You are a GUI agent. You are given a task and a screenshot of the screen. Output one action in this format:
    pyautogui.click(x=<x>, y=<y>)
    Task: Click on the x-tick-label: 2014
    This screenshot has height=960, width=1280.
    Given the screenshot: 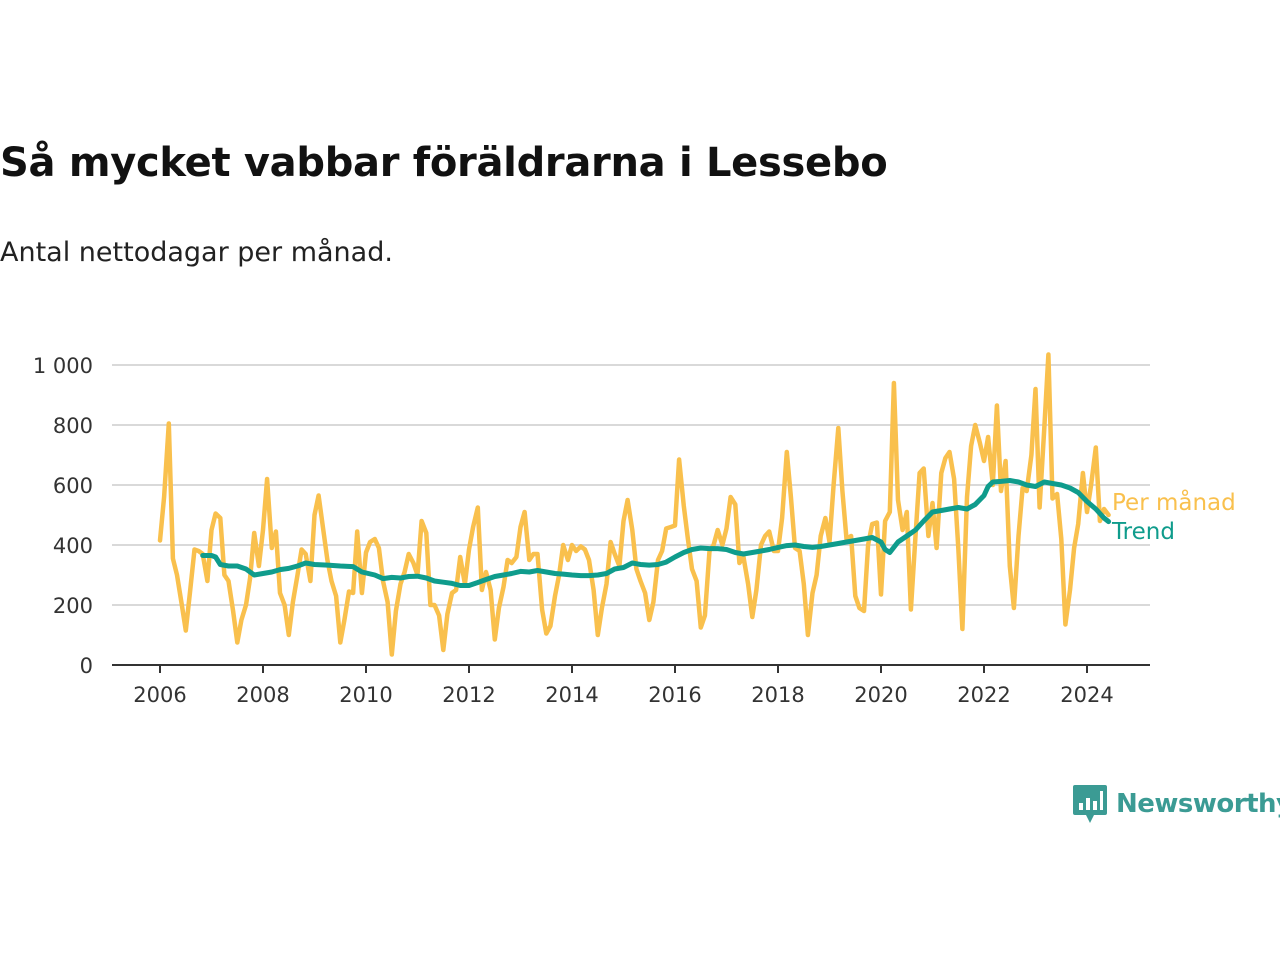 What is the action you would take?
    pyautogui.click(x=571, y=695)
    